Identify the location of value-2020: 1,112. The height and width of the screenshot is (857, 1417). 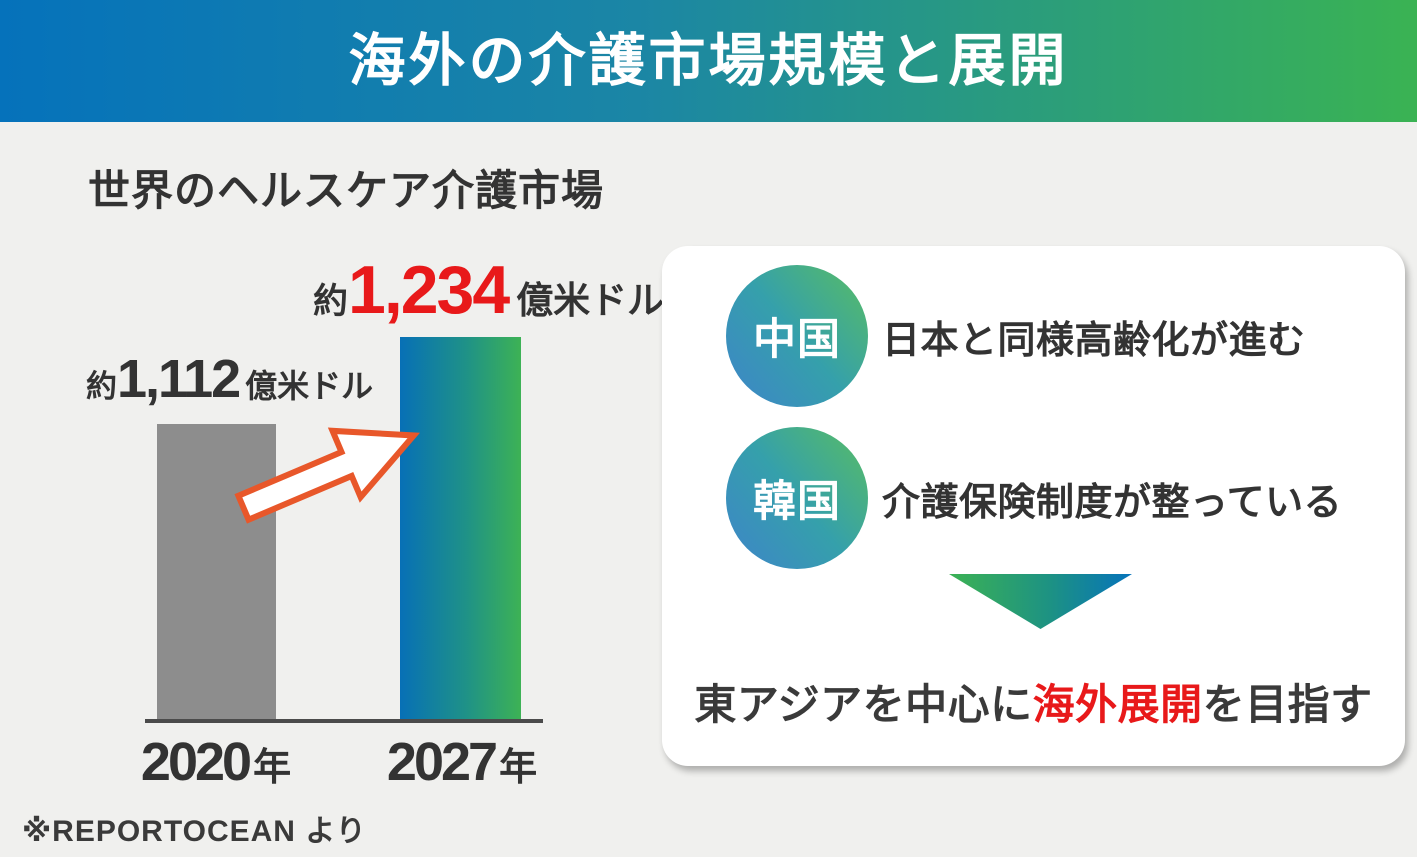
(179, 379).